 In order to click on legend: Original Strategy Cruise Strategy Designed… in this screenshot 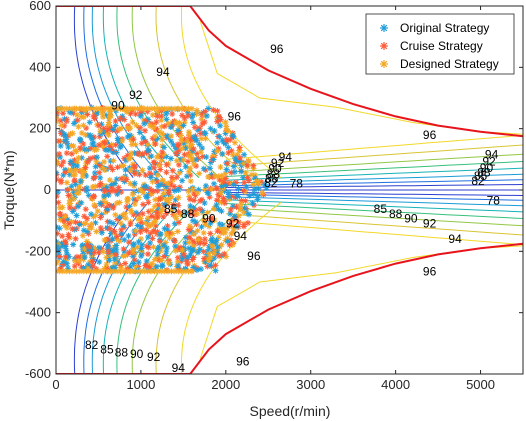, I will do `click(440, 44)`.